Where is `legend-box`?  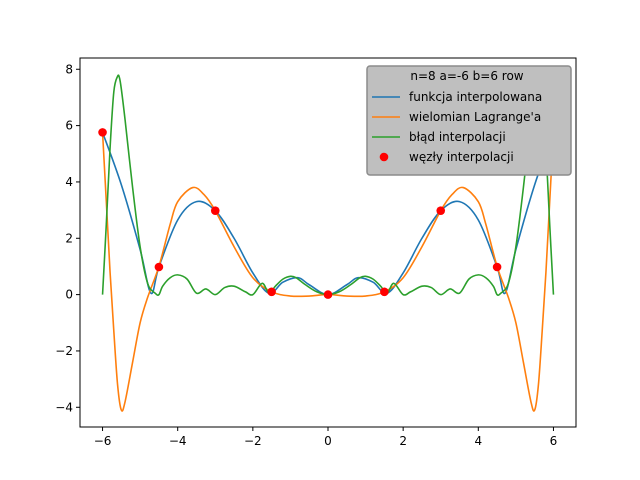
legend-box is located at coordinates (469, 120).